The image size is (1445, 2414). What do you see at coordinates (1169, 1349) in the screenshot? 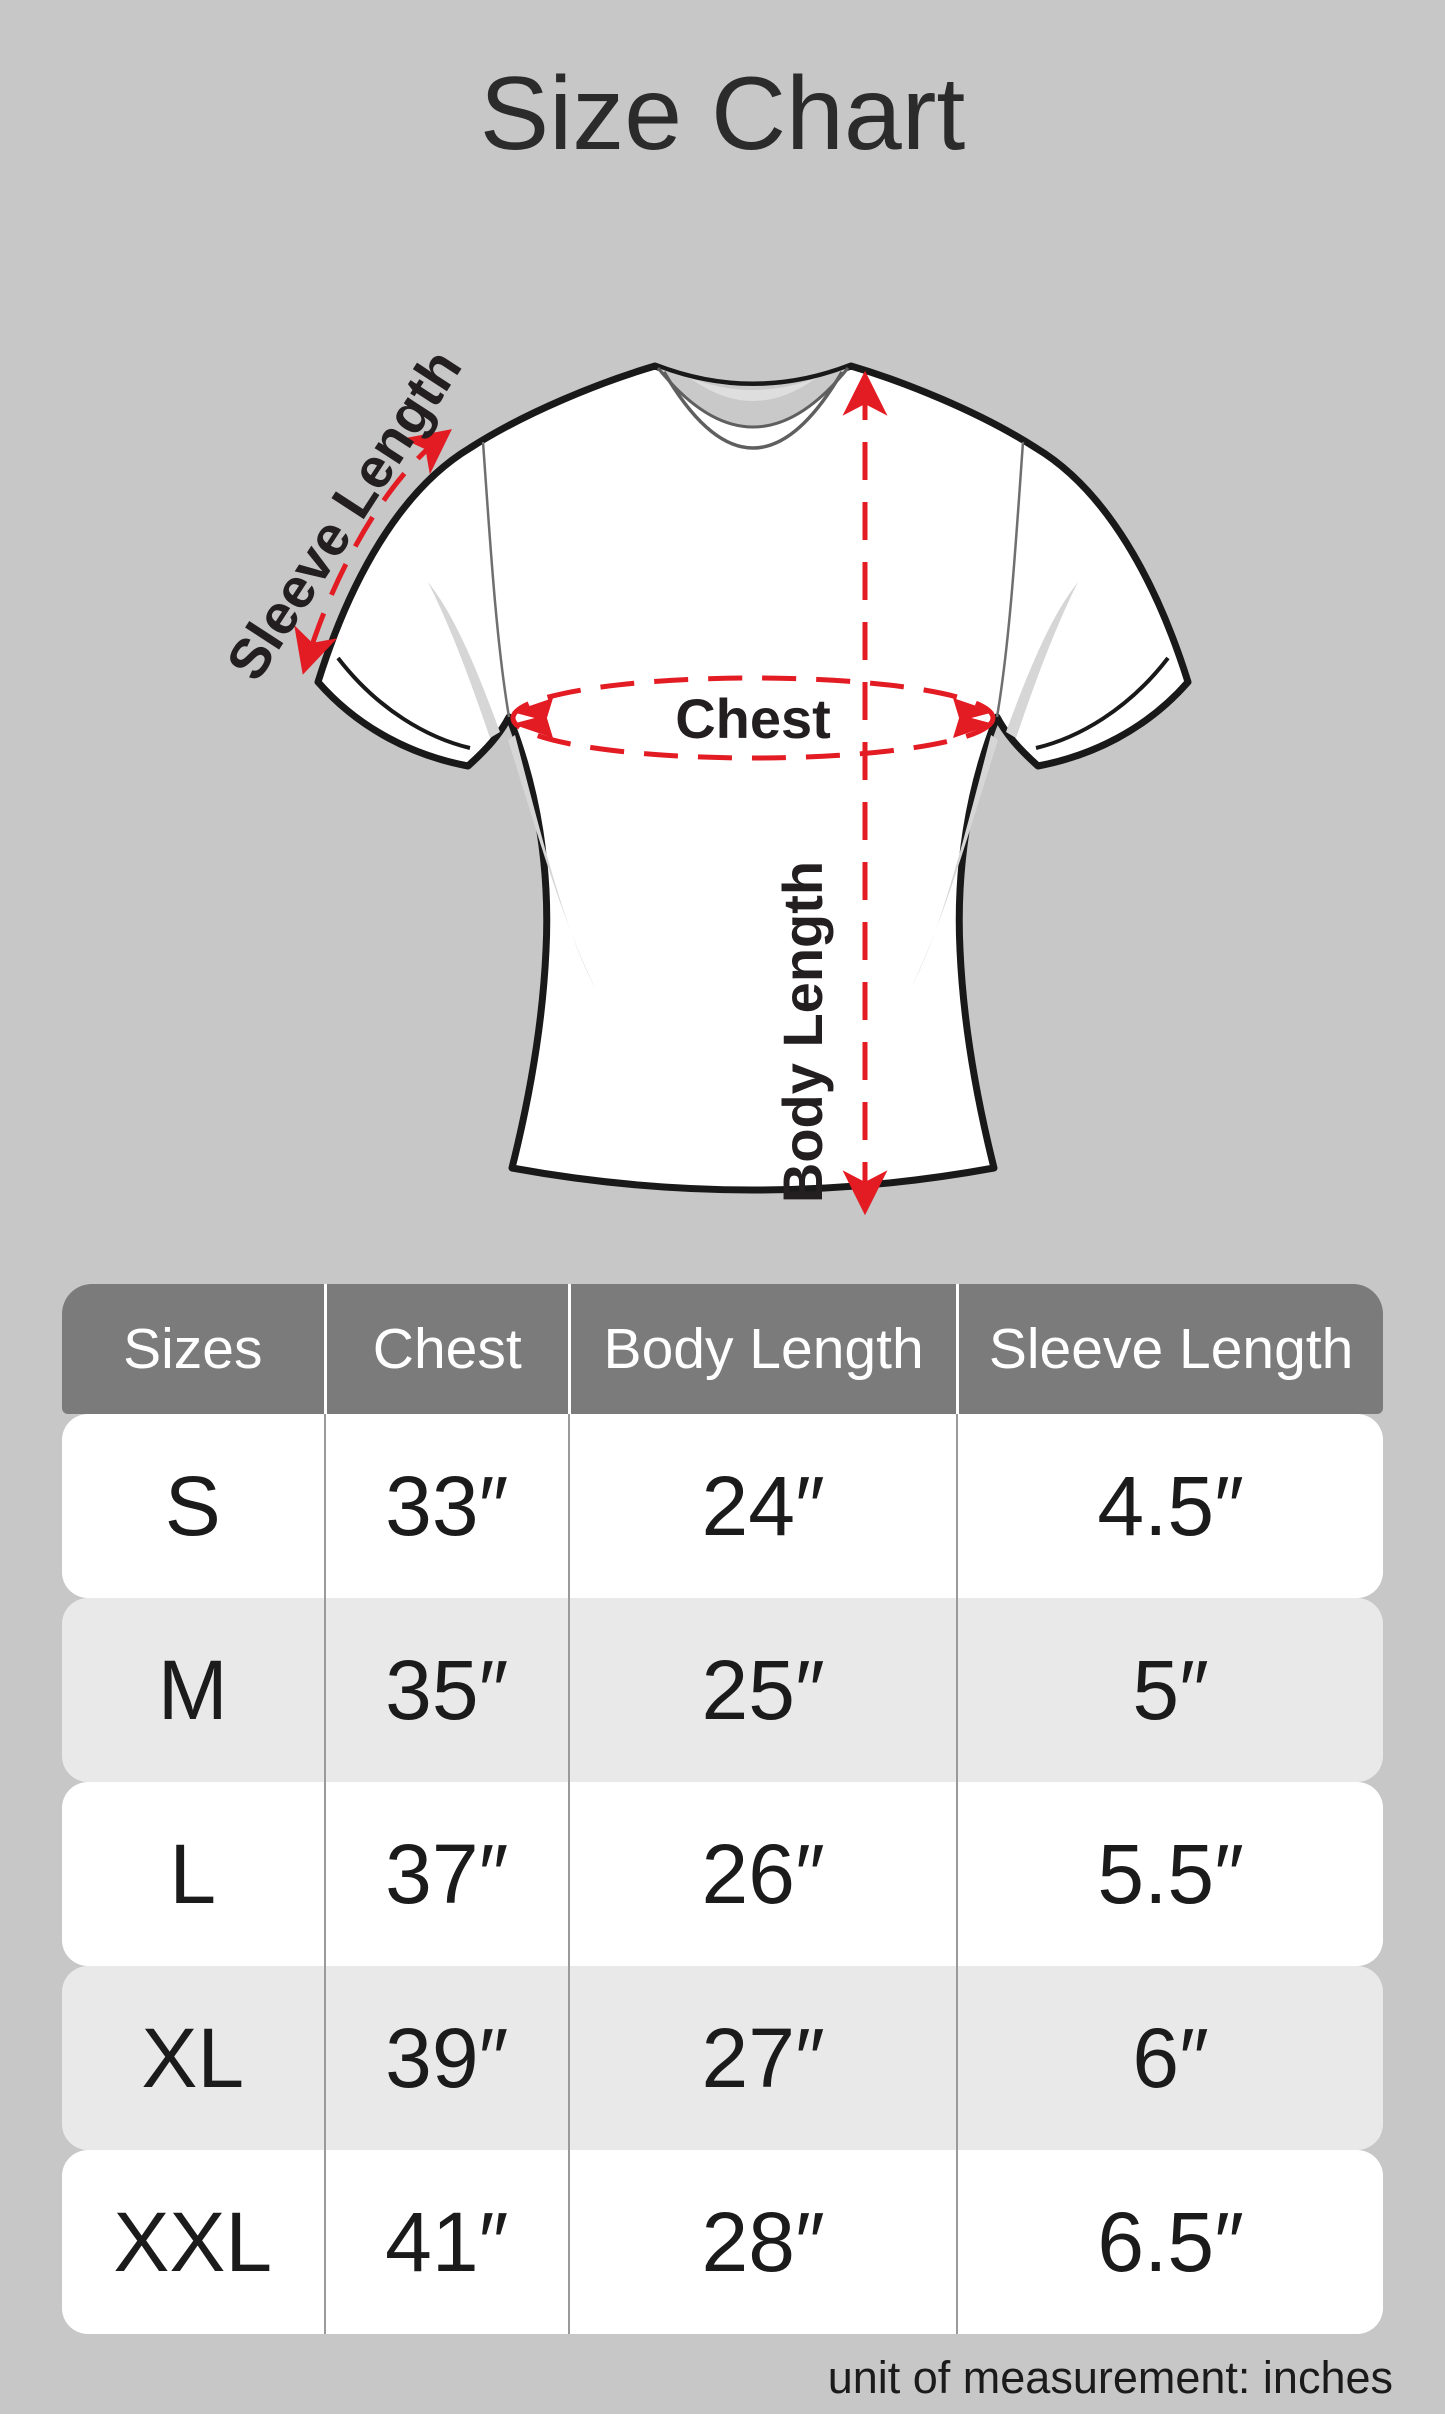
I see `header-sleeve-length: Sleeve Length` at bounding box center [1169, 1349].